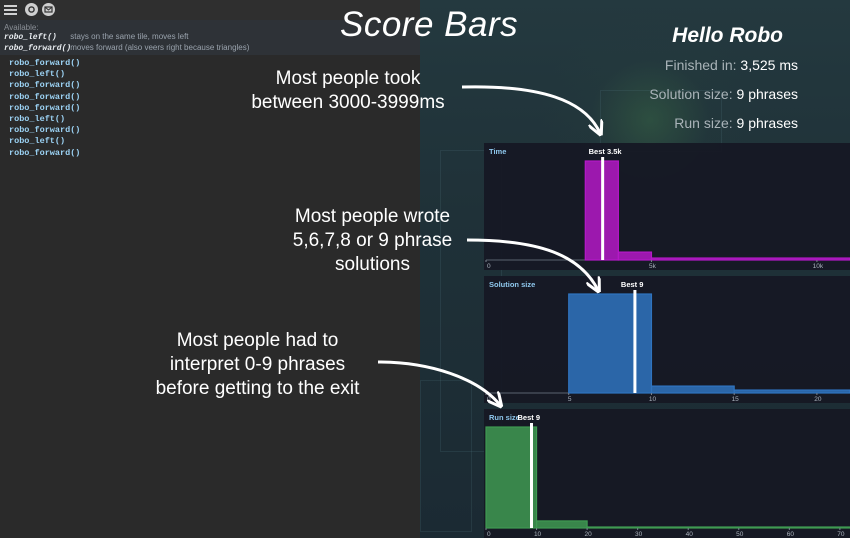  Describe the element at coordinates (257, 340) in the screenshot. I see `annotation-line: Most people had to` at that location.